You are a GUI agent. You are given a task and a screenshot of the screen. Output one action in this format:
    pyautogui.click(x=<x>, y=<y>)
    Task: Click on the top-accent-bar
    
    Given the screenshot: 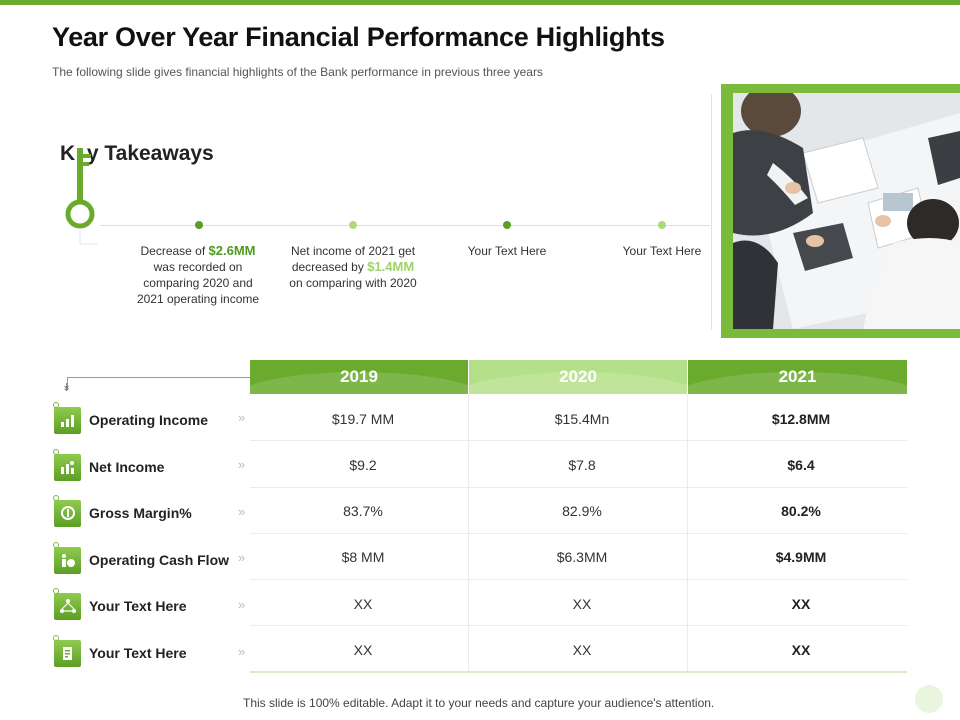 What is the action you would take?
    pyautogui.click(x=480, y=2)
    